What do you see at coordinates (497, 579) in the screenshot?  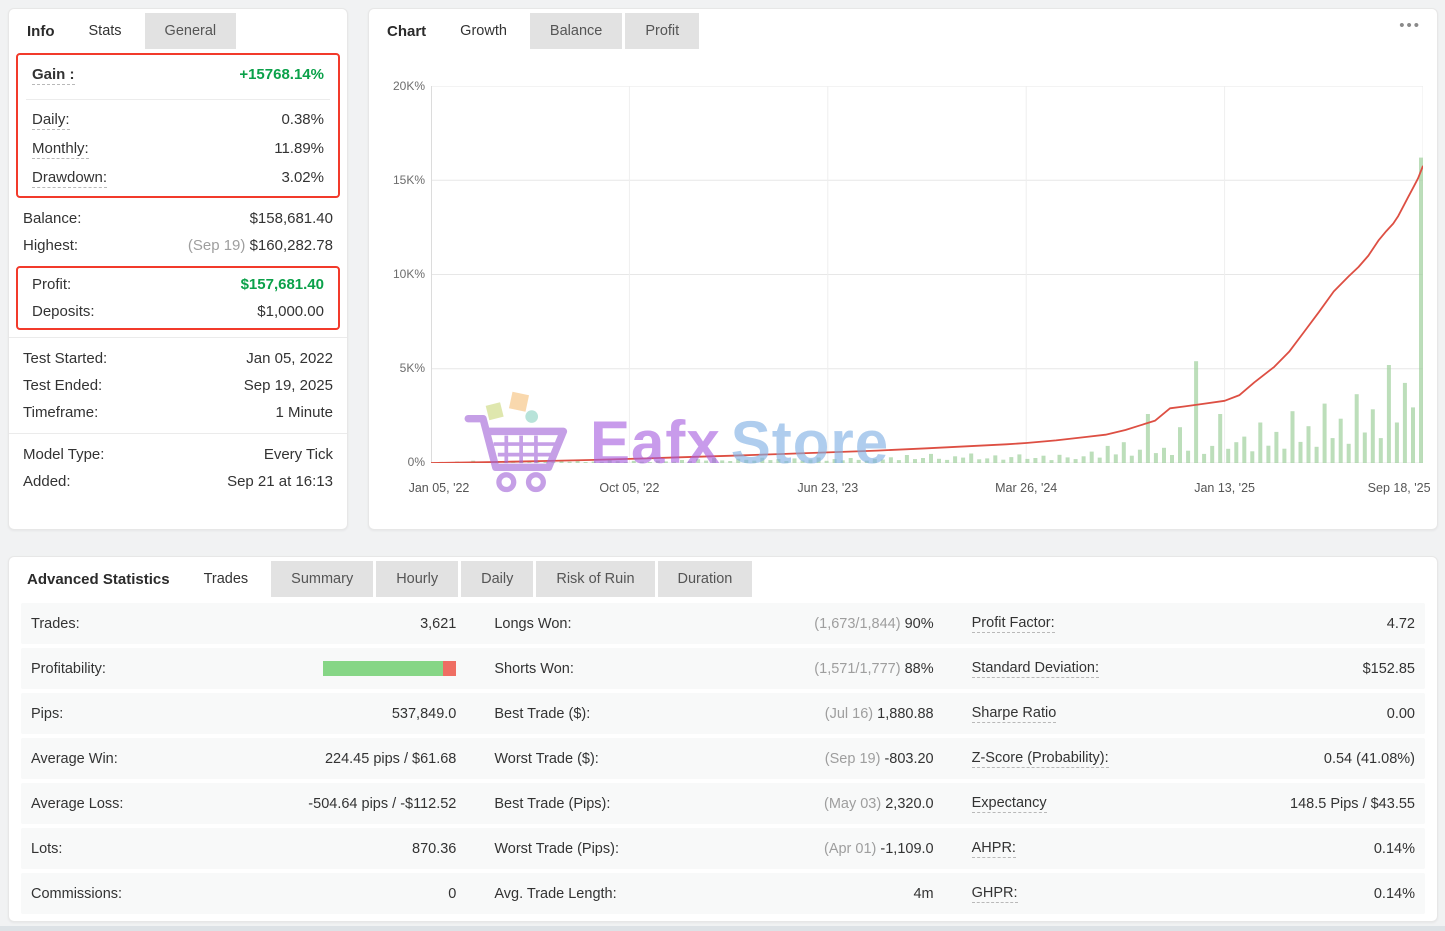 I see `tab-daily: Daily` at bounding box center [497, 579].